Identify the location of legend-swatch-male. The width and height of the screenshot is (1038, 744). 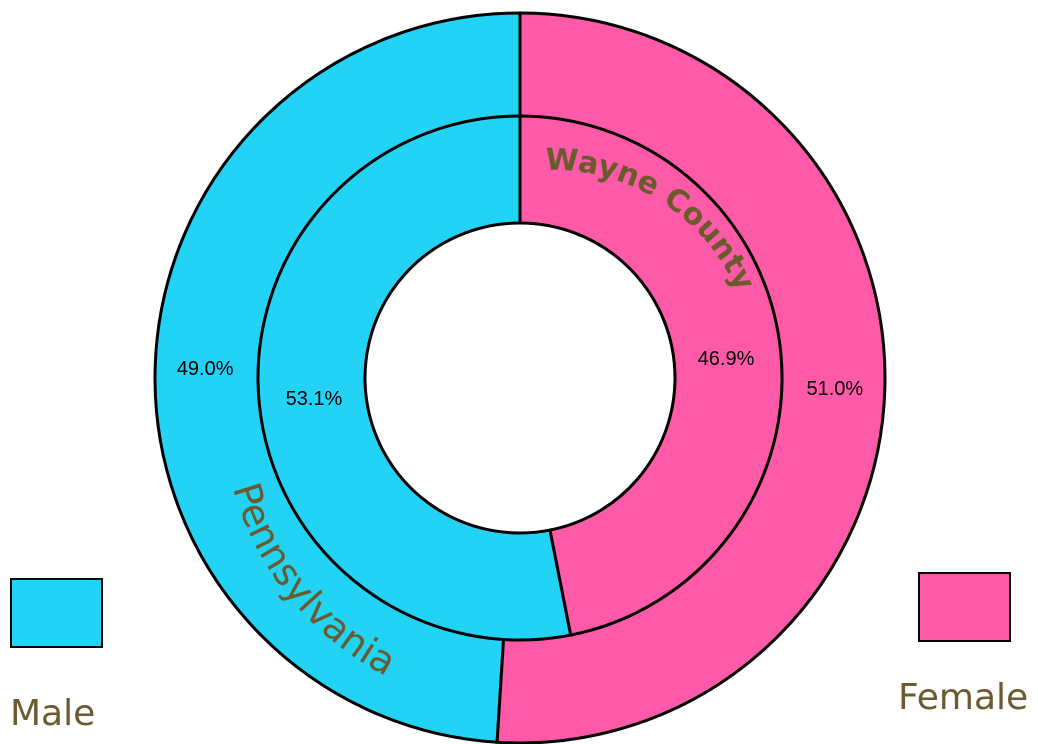
(56, 613).